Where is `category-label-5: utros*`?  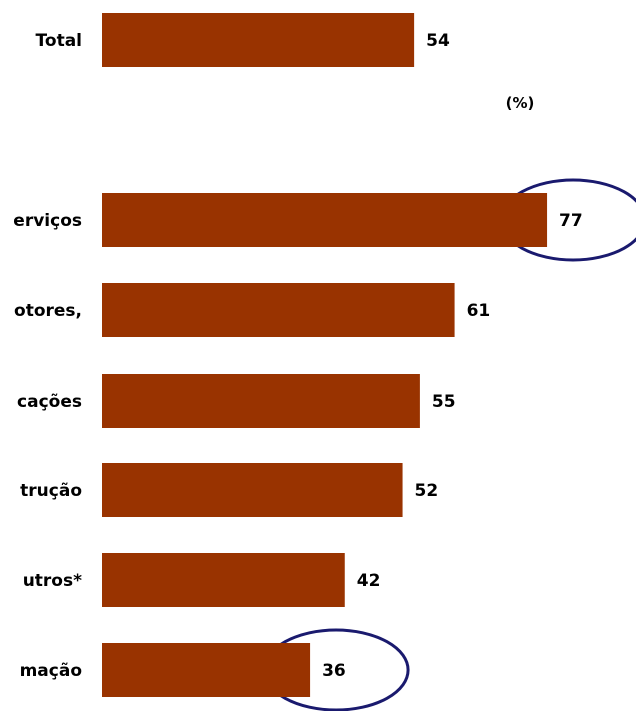
category-label-5: utros* is located at coordinates (52, 581).